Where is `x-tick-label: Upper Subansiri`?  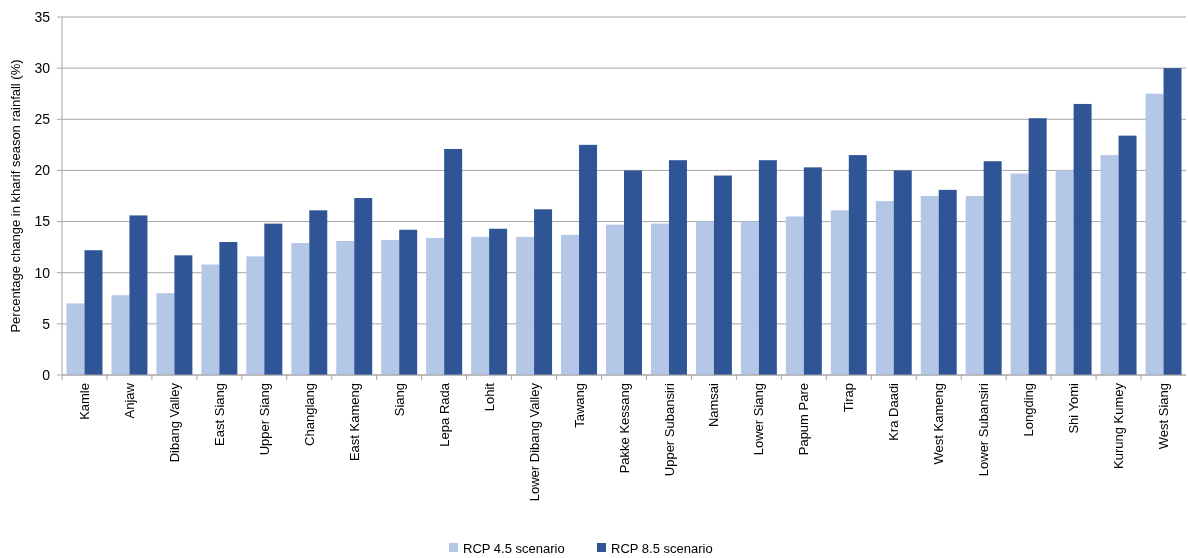
x-tick-label: Upper Subansiri is located at coordinates (669, 429).